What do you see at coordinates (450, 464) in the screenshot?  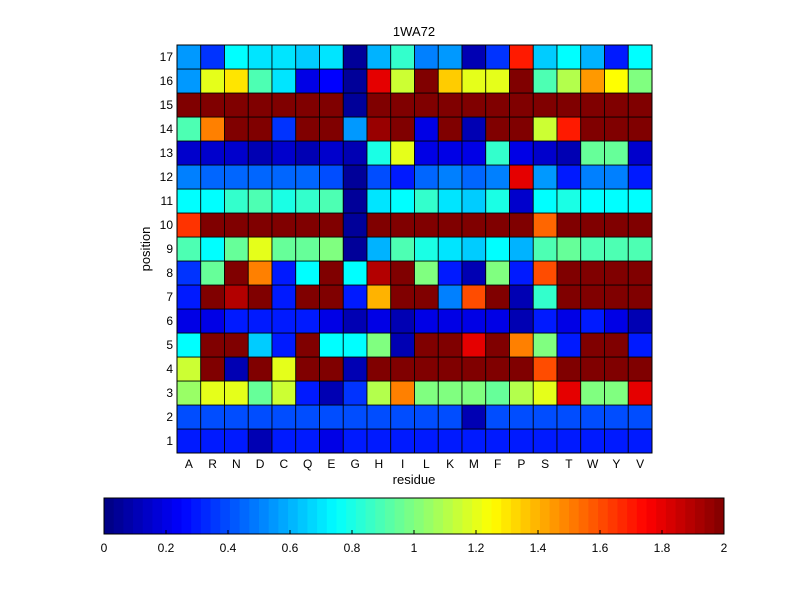 I see `x-tick-label: K` at bounding box center [450, 464].